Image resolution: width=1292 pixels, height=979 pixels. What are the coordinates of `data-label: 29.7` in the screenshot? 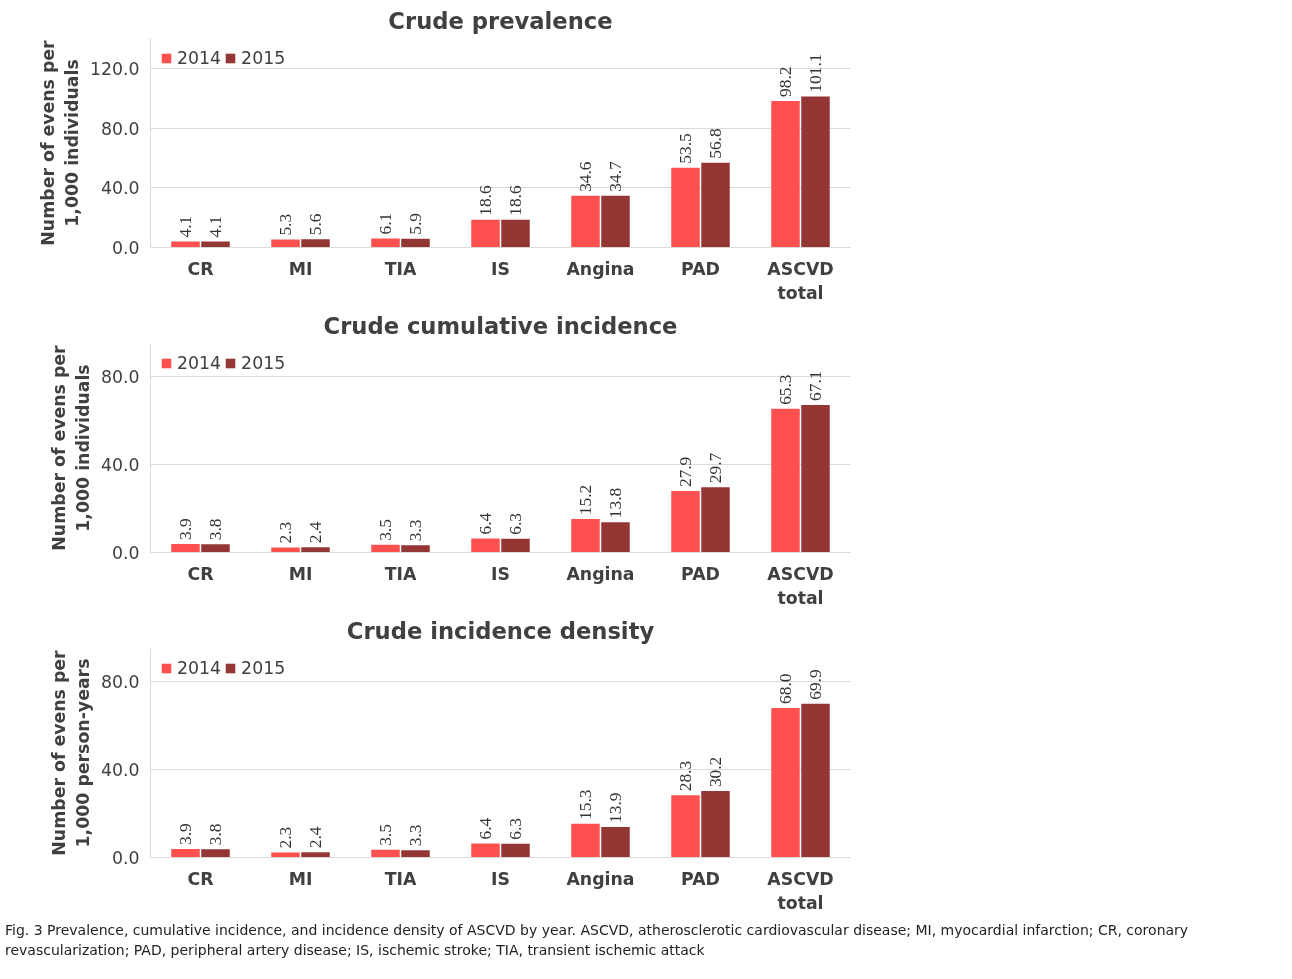 It's located at (715, 468).